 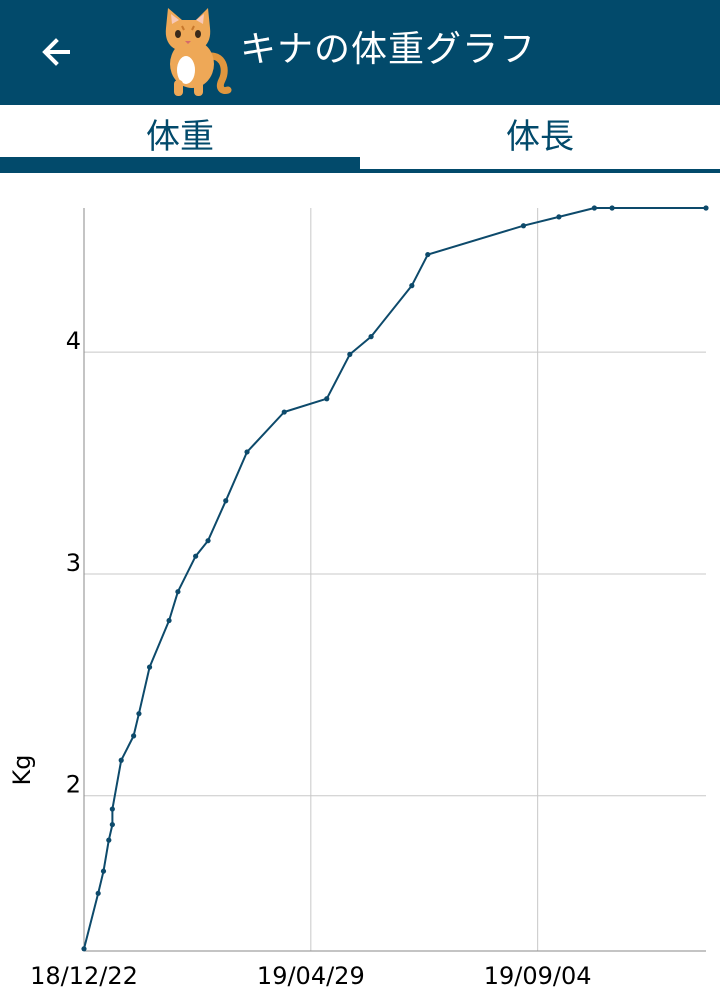 What do you see at coordinates (360, 139) in the screenshot?
I see `tab-bar: 体重 体長` at bounding box center [360, 139].